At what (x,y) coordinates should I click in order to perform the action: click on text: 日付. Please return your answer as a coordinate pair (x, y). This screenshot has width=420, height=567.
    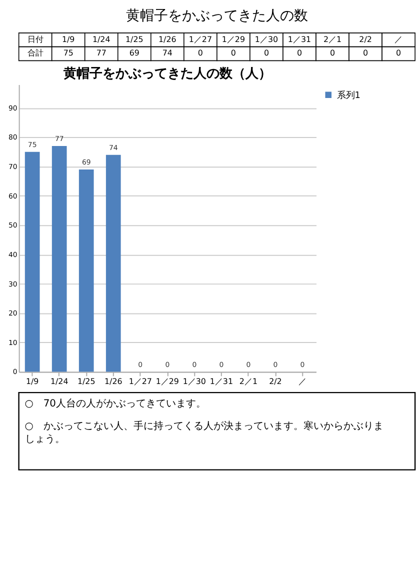
    Looking at the image, I should click on (35, 39).